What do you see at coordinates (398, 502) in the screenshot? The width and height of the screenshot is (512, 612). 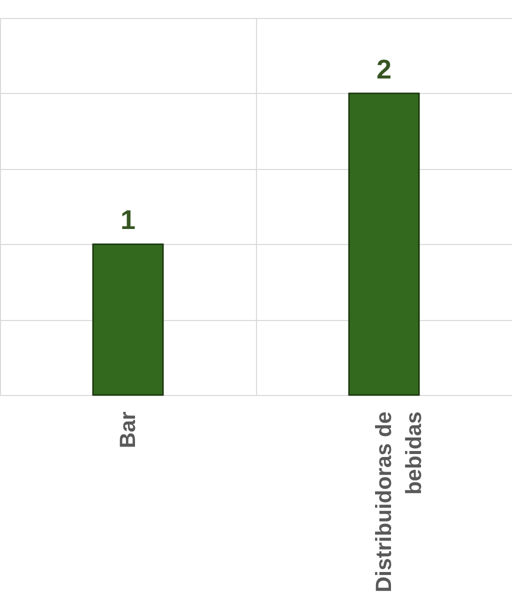 I see `x-tick-label: Distribuidoras de bebidas` at bounding box center [398, 502].